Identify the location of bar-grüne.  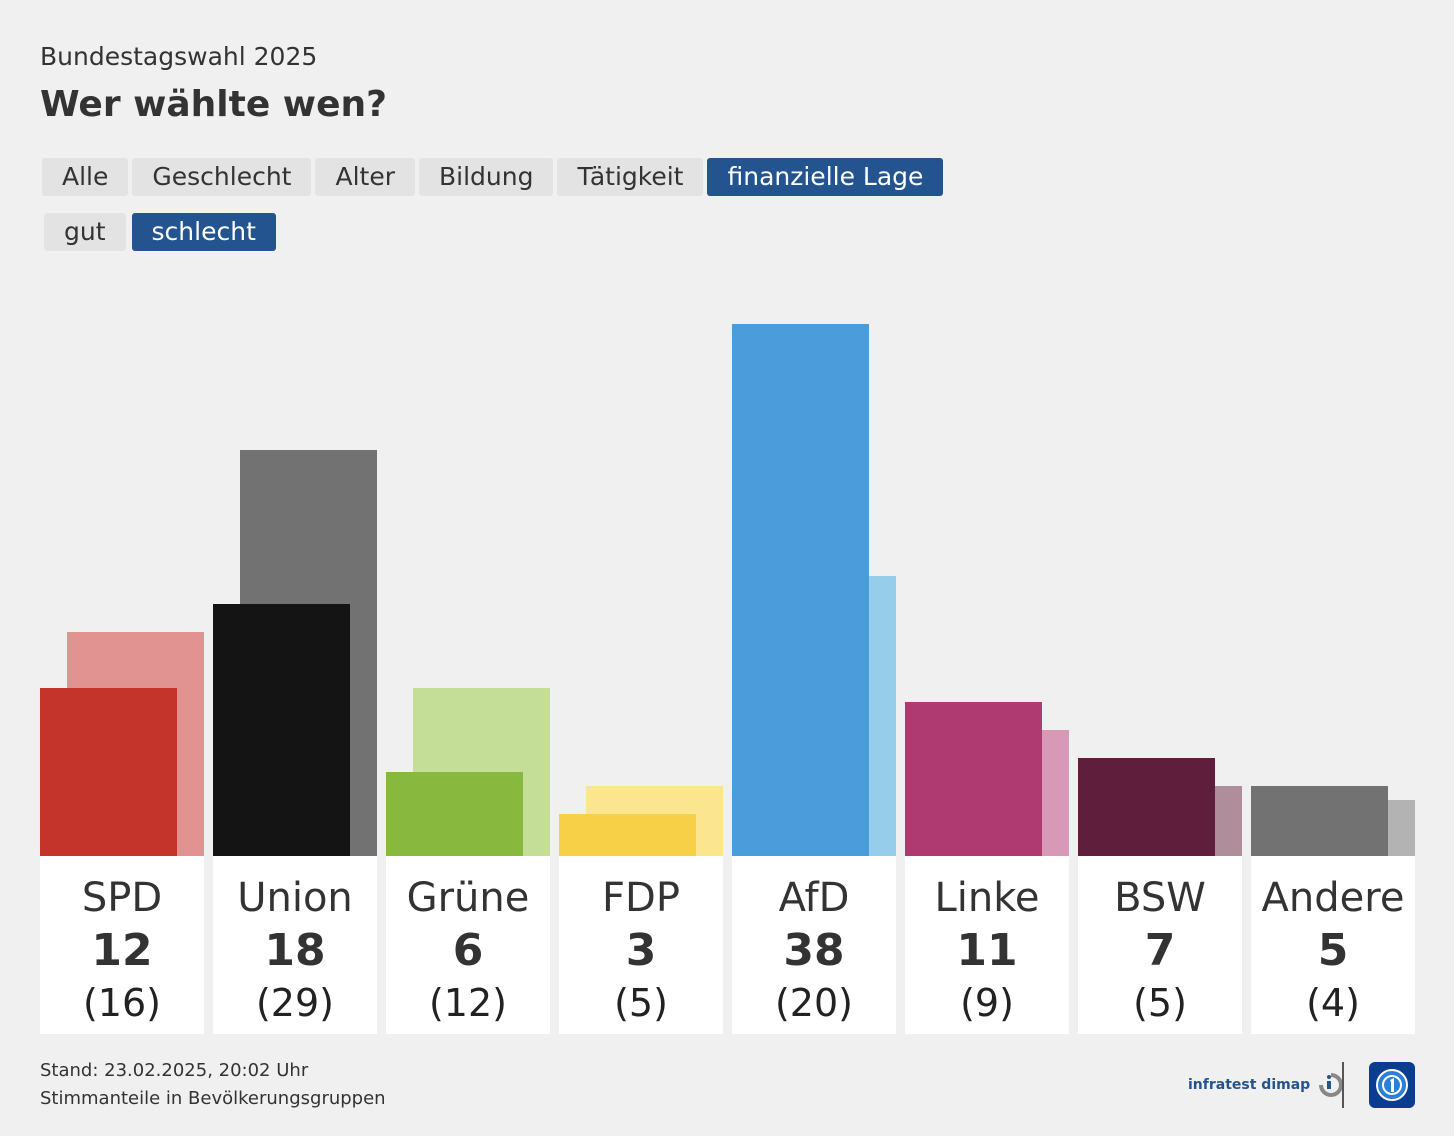
(454, 814).